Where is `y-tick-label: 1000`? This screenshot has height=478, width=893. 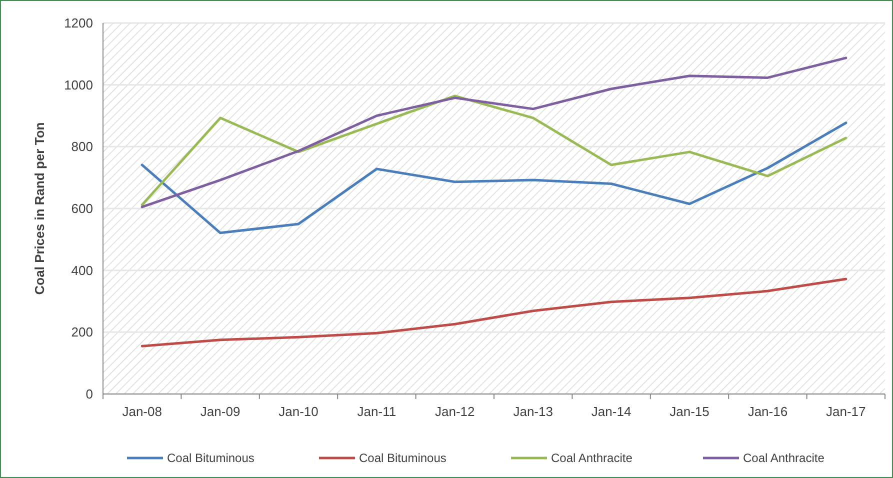 y-tick-label: 1000 is located at coordinates (78, 84).